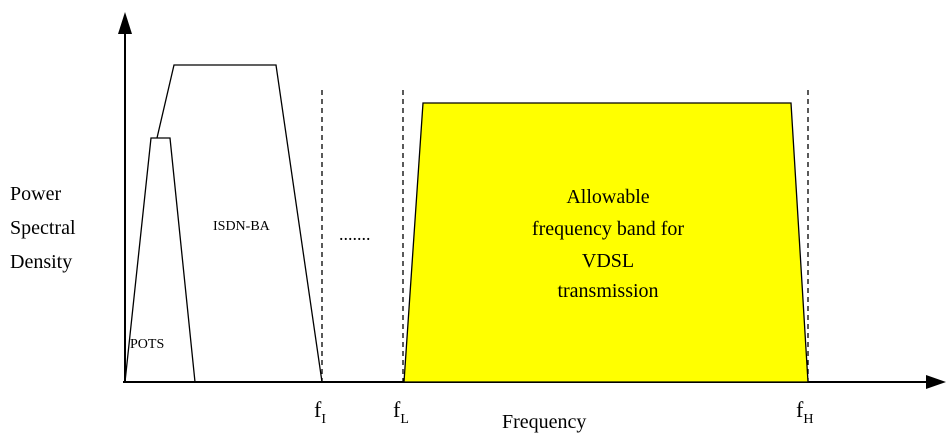 The image size is (951, 436). Describe the element at coordinates (800, 409) in the screenshot. I see `f-h-base: f` at that location.